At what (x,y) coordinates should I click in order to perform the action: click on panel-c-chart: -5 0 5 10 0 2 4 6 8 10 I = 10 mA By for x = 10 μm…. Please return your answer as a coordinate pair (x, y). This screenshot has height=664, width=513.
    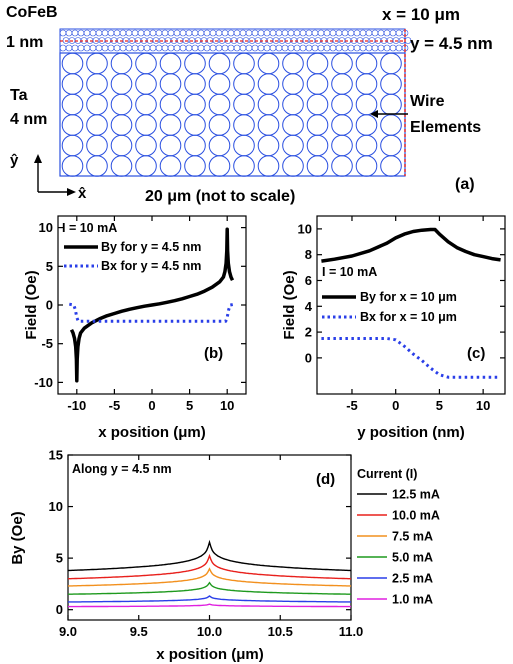
    Looking at the image, I should click on (393, 328).